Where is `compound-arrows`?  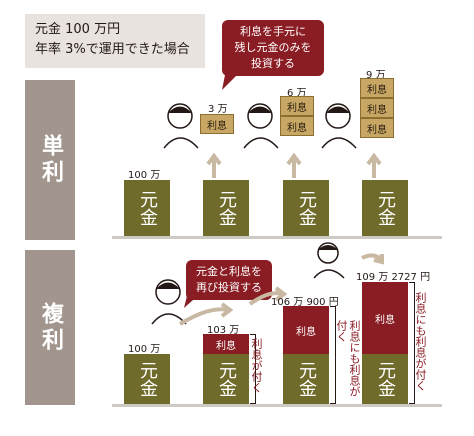
compound-arrows is located at coordinates (281, 289).